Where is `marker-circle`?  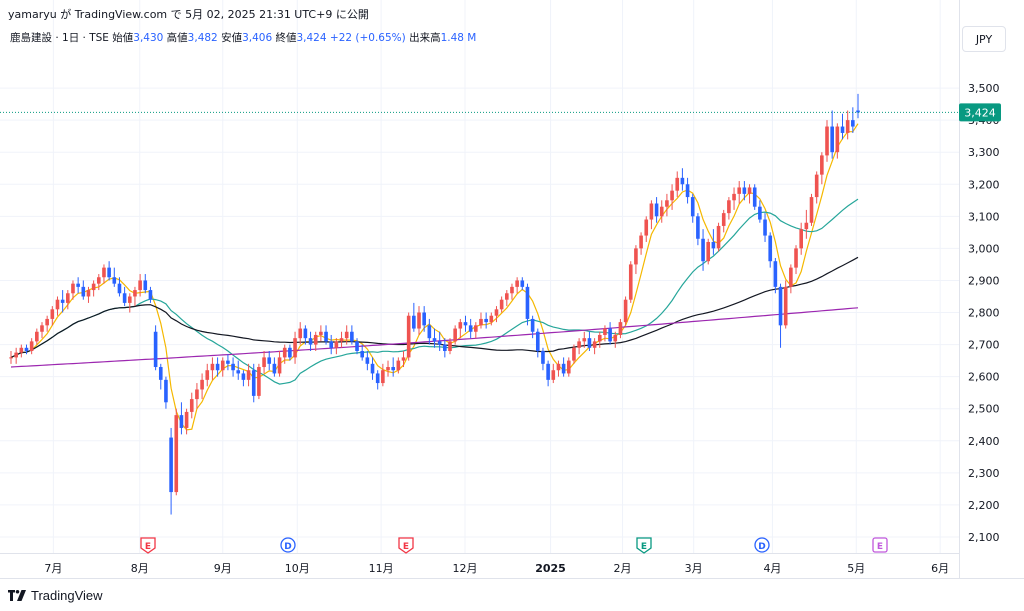 marker-circle is located at coordinates (288, 545).